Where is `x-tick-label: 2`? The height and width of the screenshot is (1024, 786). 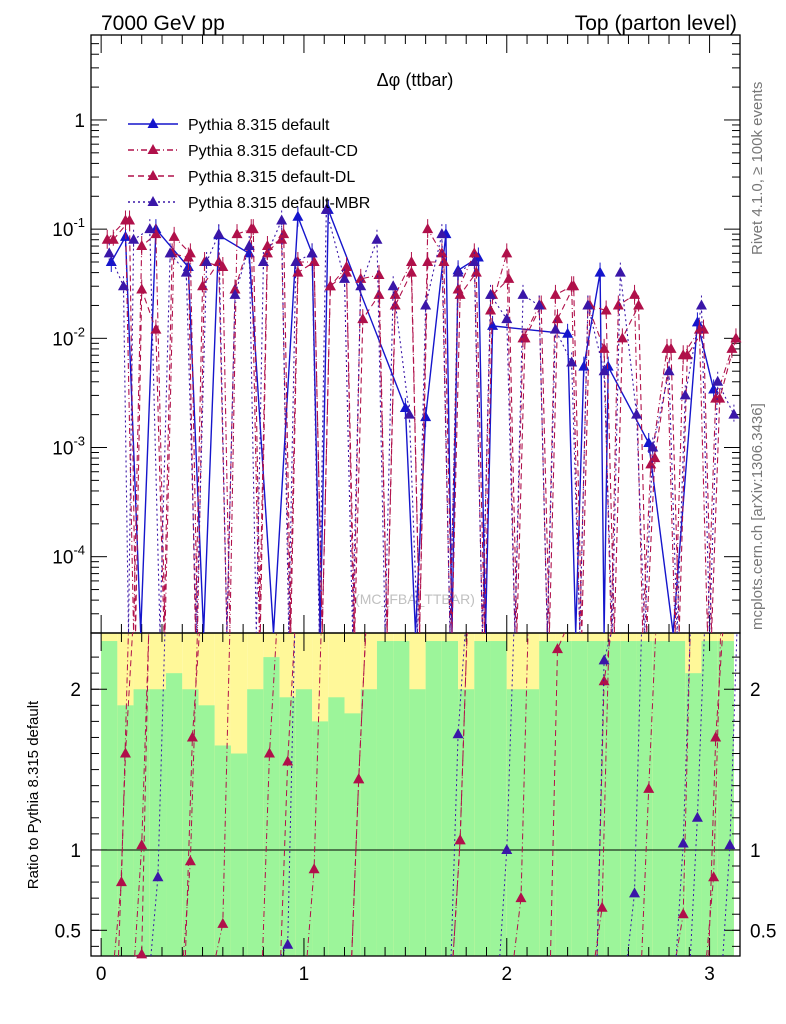 x-tick-label: 2 is located at coordinates (506, 974).